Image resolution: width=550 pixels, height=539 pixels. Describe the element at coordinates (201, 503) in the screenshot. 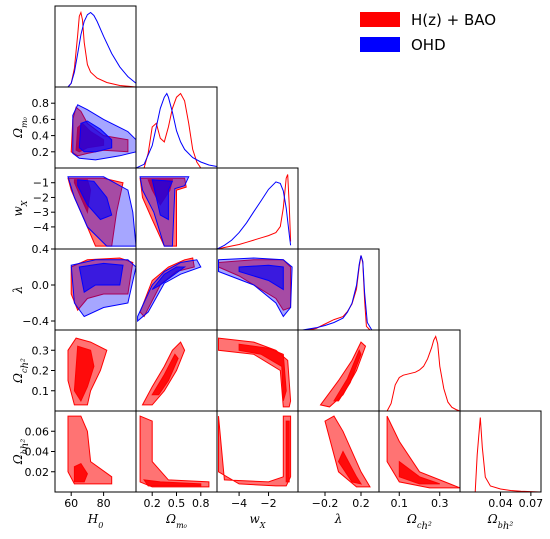

I see `x-tick-label: 0.8` at that location.